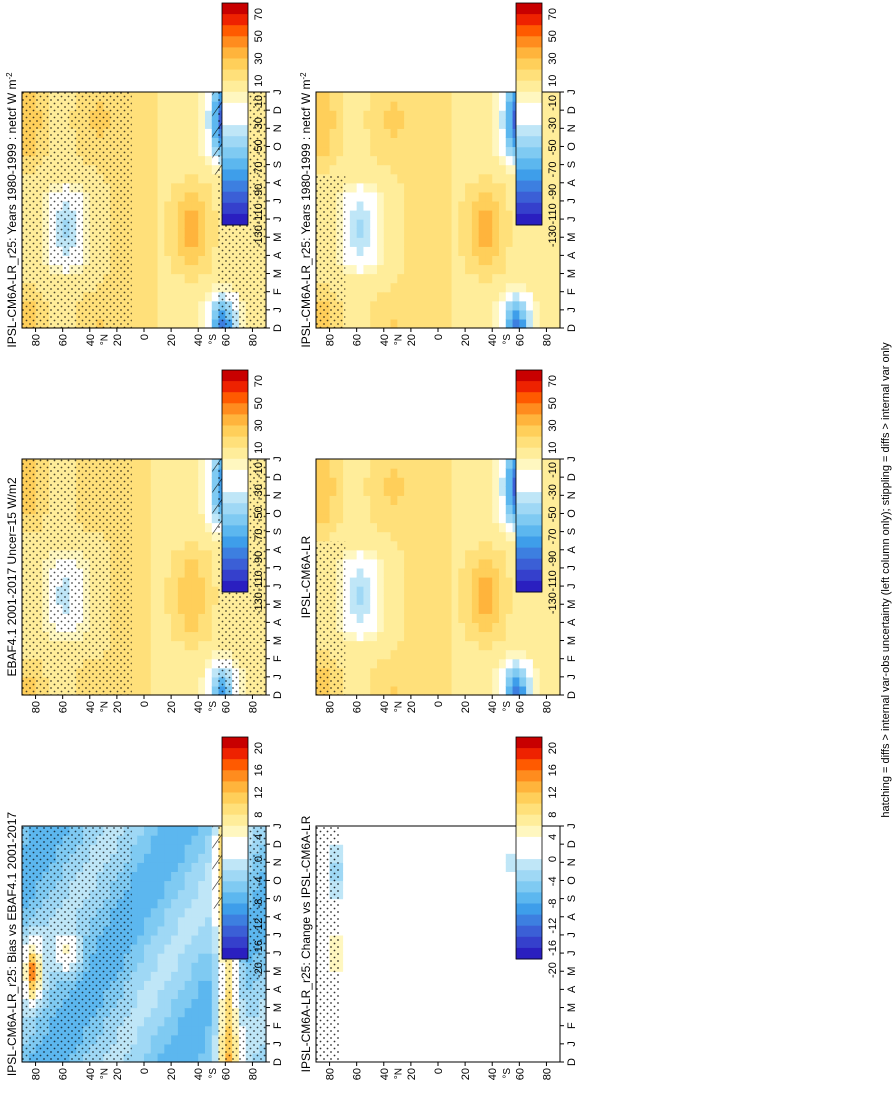 The image size is (894, 1105). Describe the element at coordinates (259, 213) in the screenshot. I see `colorbar-label: -110` at that location.